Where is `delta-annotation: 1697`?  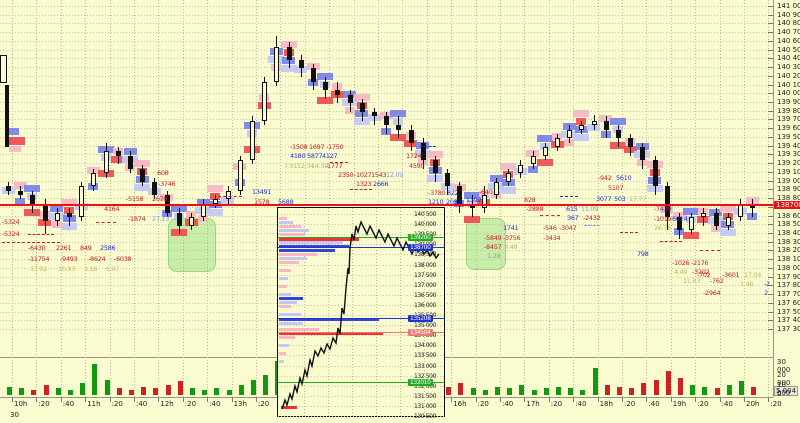
delta-annotation: 1697 is located at coordinates (317, 147).